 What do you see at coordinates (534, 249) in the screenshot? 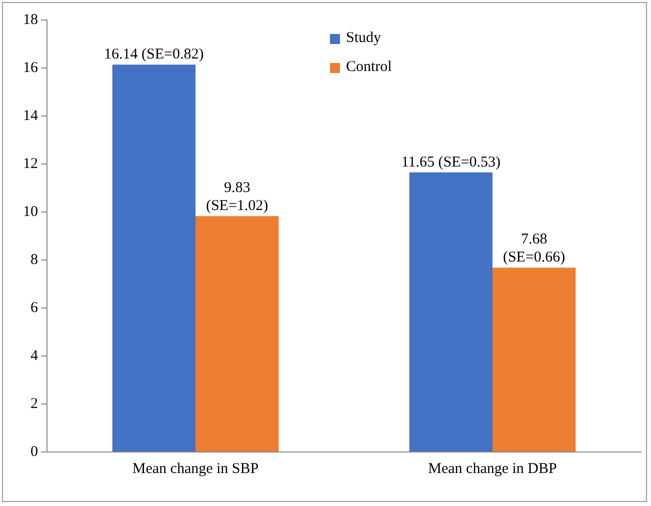
I see `data-label: 7.68 (SE=0.66)` at bounding box center [534, 249].